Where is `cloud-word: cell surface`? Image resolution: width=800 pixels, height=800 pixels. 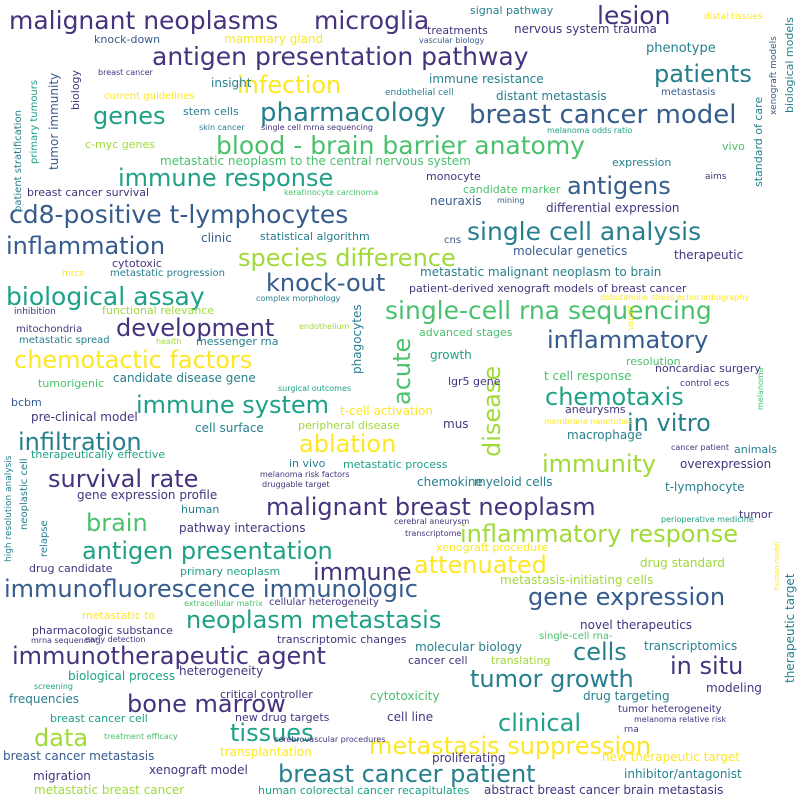 cloud-word: cell surface is located at coordinates (229, 428).